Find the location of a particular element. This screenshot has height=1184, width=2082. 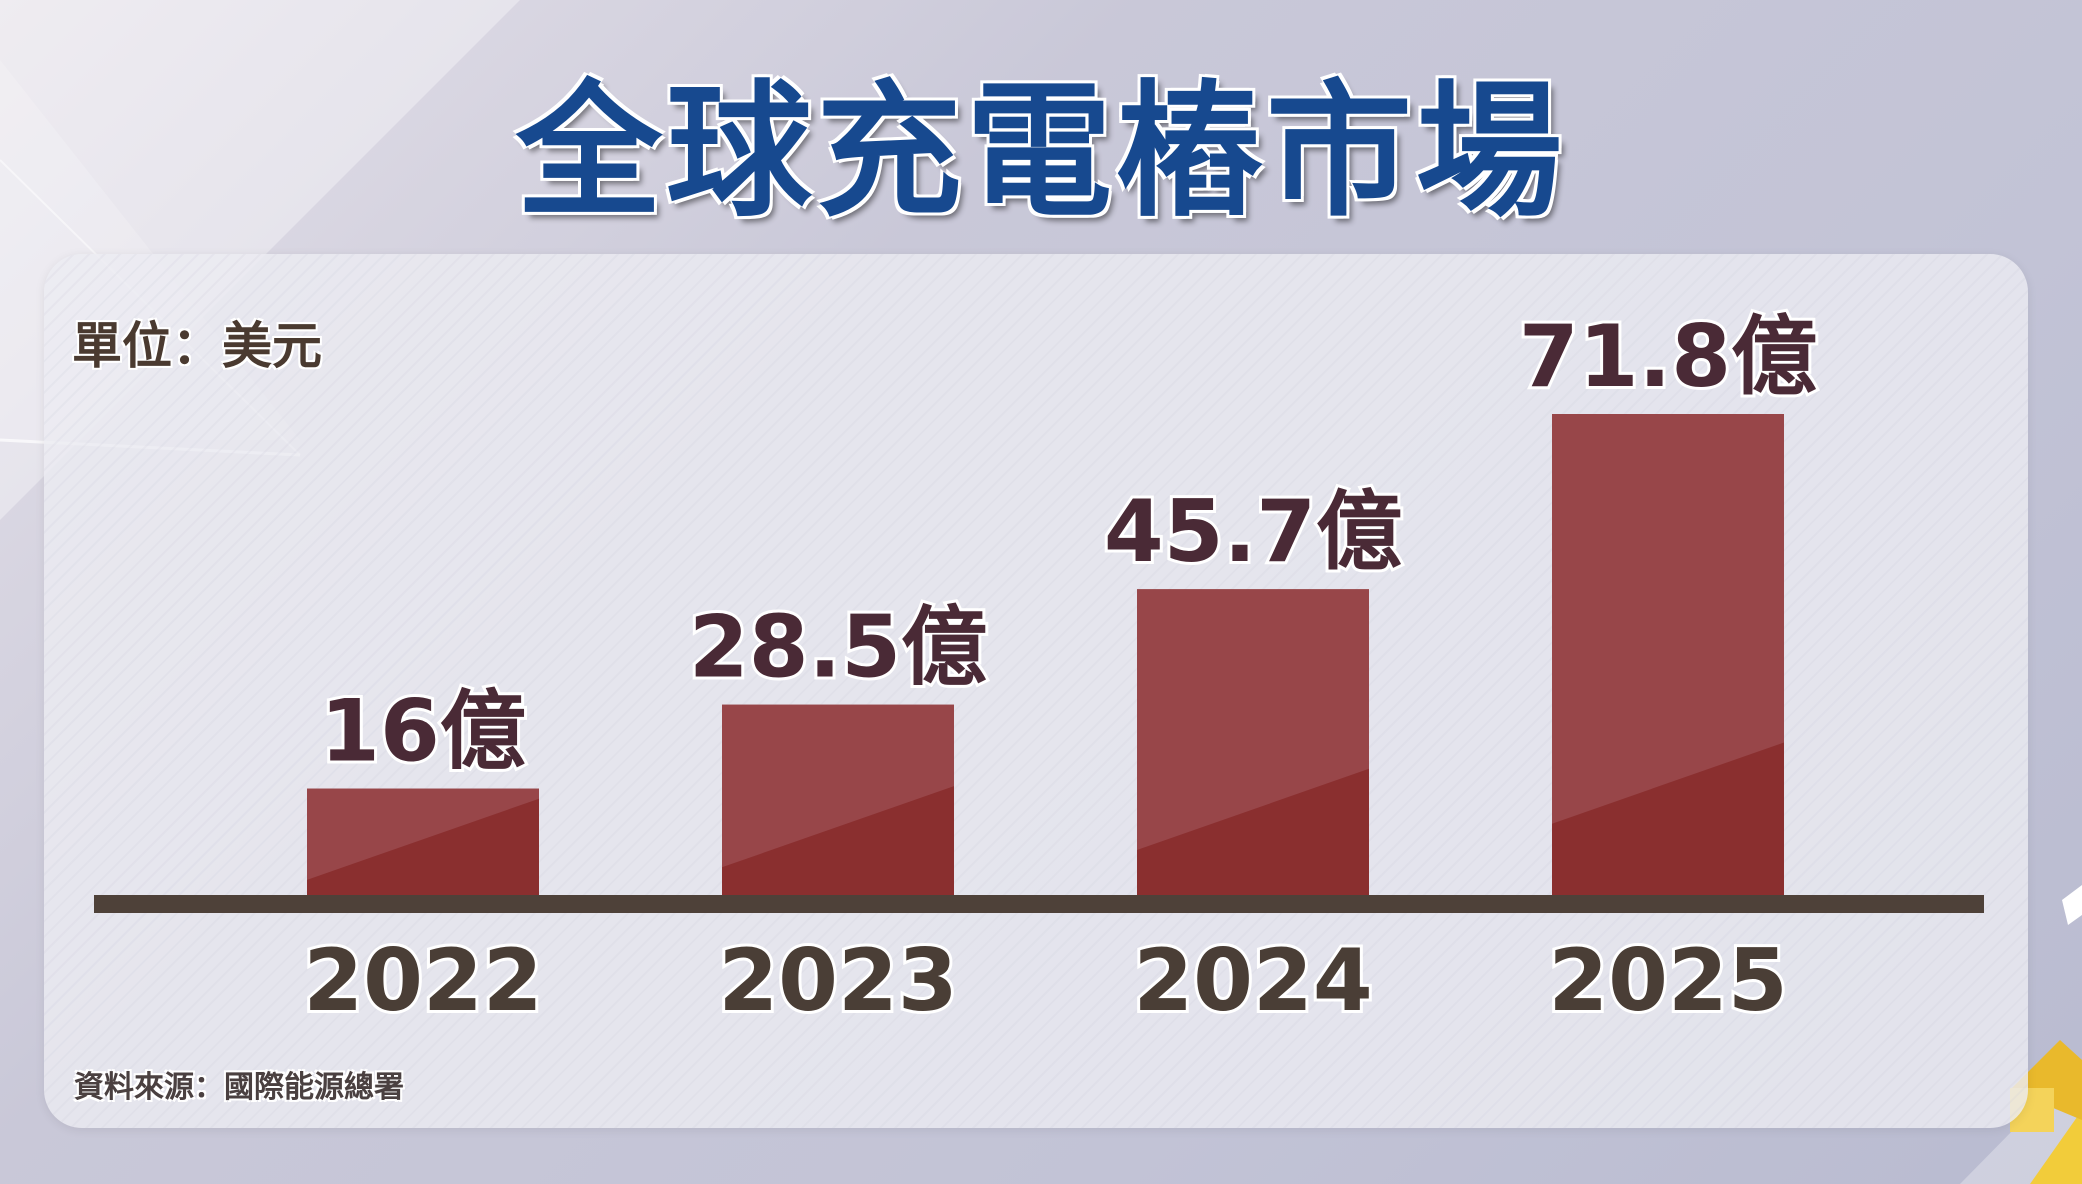

bar-highlight-2022 is located at coordinates (423, 834).